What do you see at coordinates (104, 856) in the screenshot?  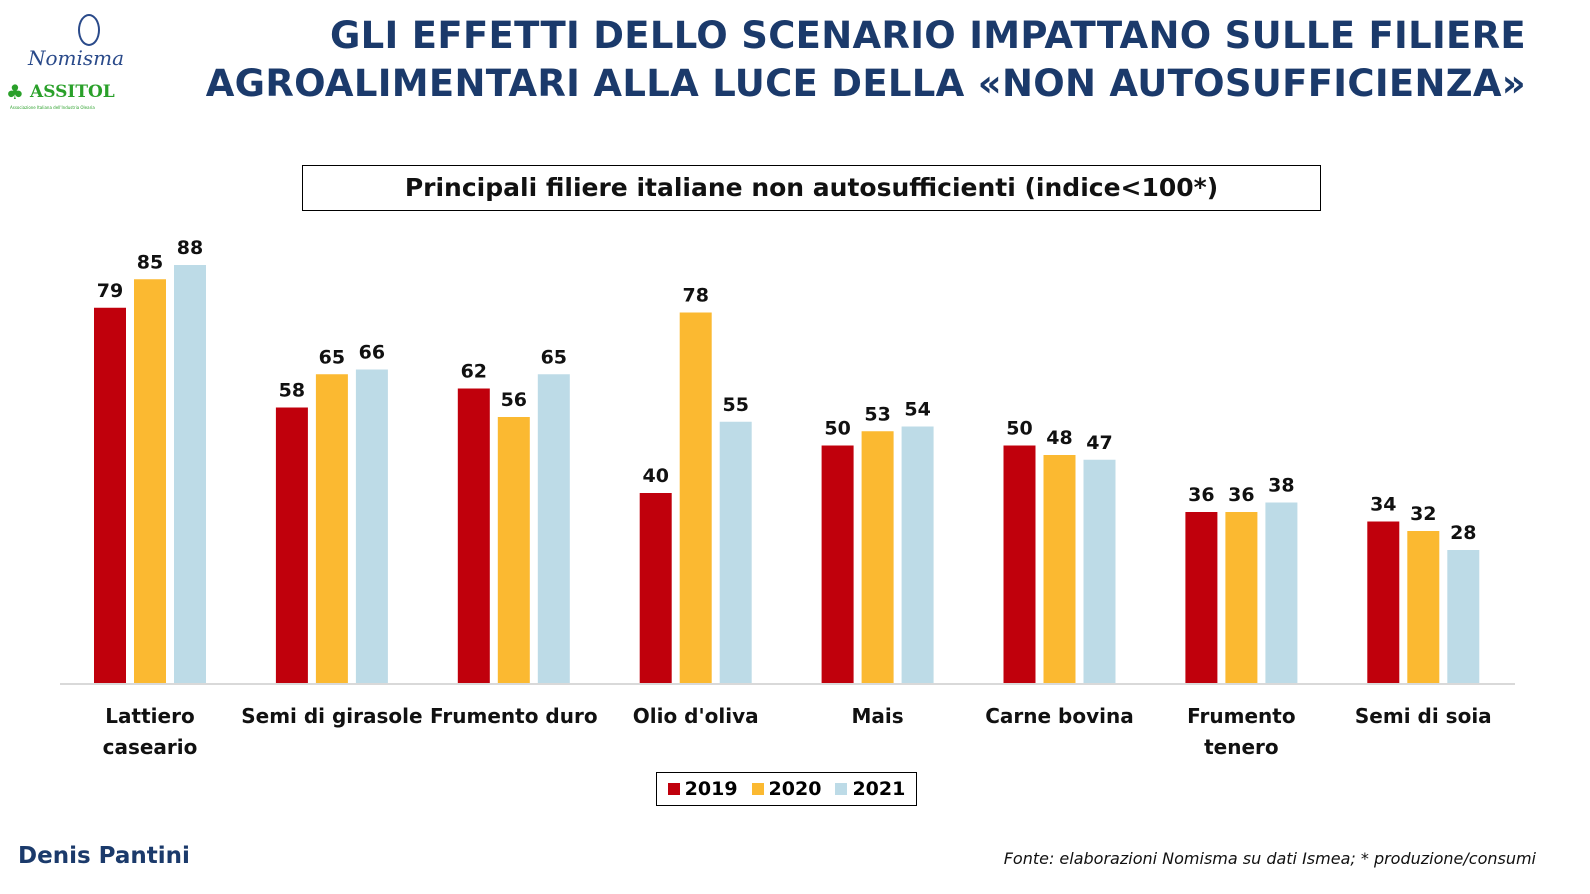 I see `author-name: Denis Pantini` at bounding box center [104, 856].